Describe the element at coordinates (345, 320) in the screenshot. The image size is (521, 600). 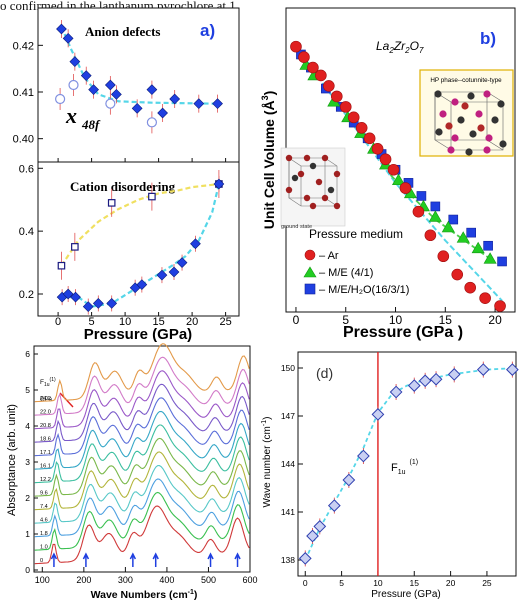
I see `panel-b-xtick-label: 5` at that location.